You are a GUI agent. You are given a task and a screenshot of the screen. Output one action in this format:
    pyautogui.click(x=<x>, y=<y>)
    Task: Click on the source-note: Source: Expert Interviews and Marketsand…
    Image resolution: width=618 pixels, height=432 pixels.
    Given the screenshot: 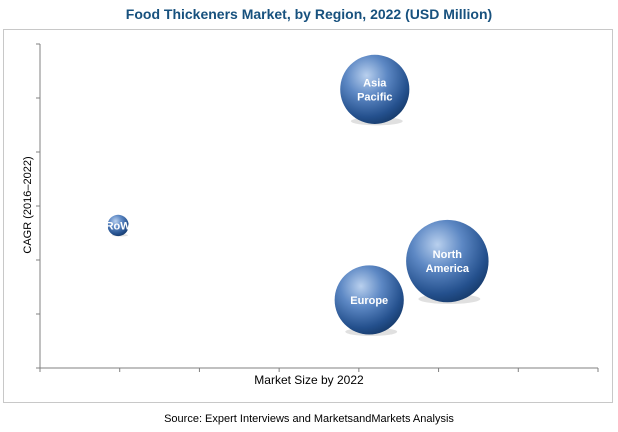 What is the action you would take?
    pyautogui.click(x=309, y=419)
    